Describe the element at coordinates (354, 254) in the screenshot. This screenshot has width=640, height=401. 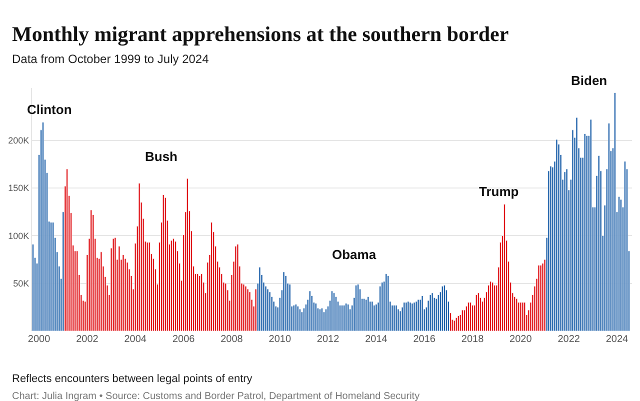
I see `series-label: Obama` at that location.